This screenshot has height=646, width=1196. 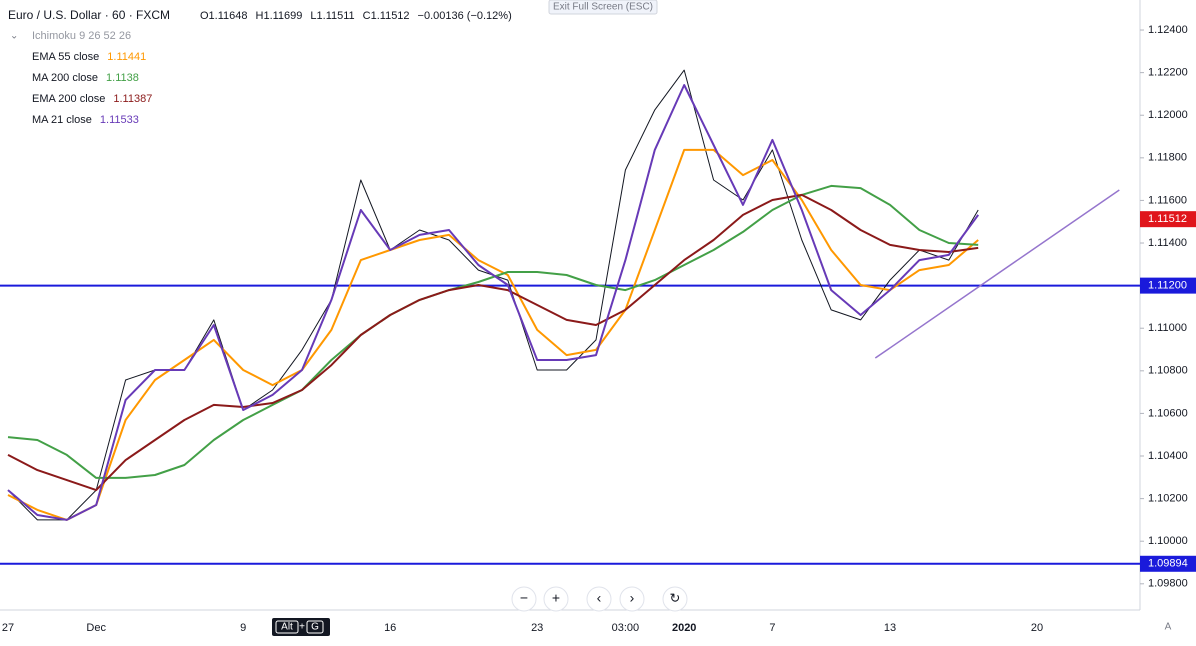 What do you see at coordinates (997, 274) in the screenshot?
I see `trend-line` at bounding box center [997, 274].